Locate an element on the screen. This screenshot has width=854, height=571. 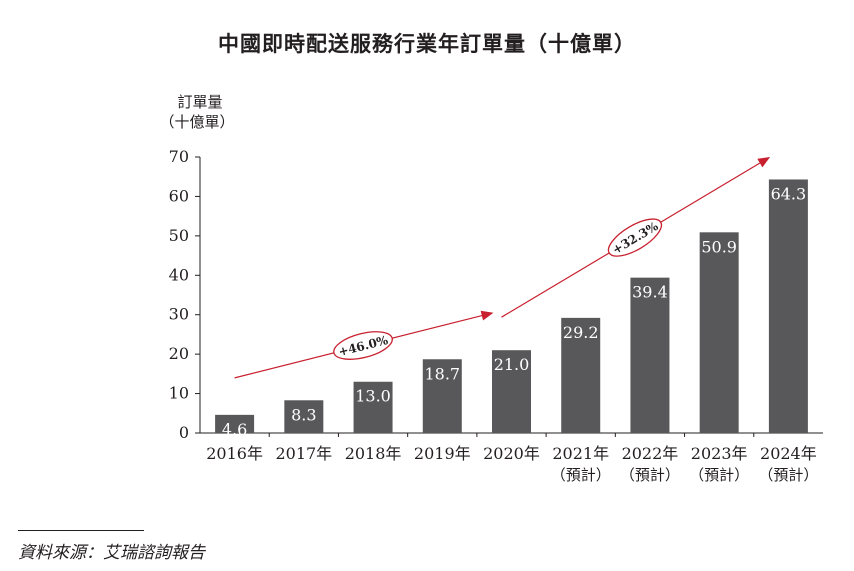
x-tick-label: 2019年 is located at coordinates (442, 453).